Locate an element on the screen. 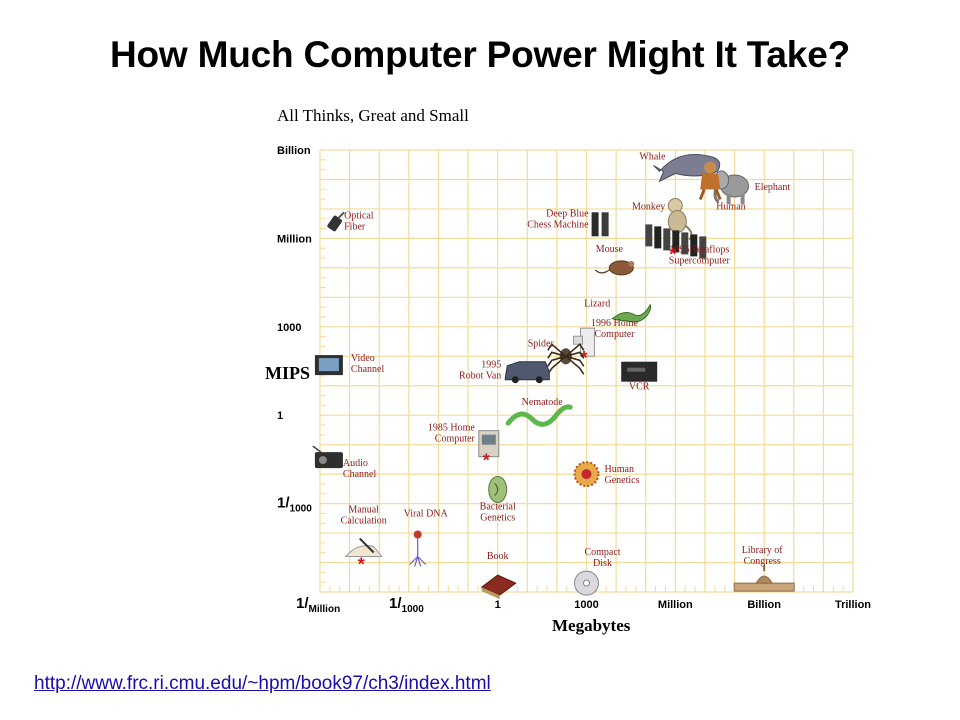  mouse-icon is located at coordinates (614, 268).